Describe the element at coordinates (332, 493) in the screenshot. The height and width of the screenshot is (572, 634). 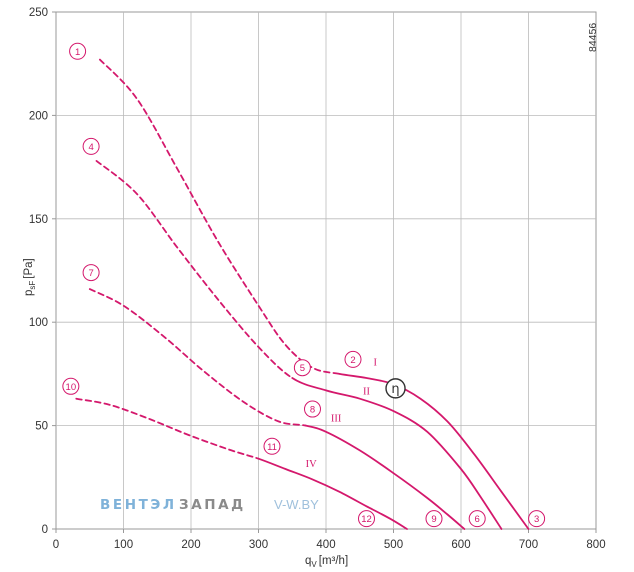
I see `series-IV-solid-line` at that location.